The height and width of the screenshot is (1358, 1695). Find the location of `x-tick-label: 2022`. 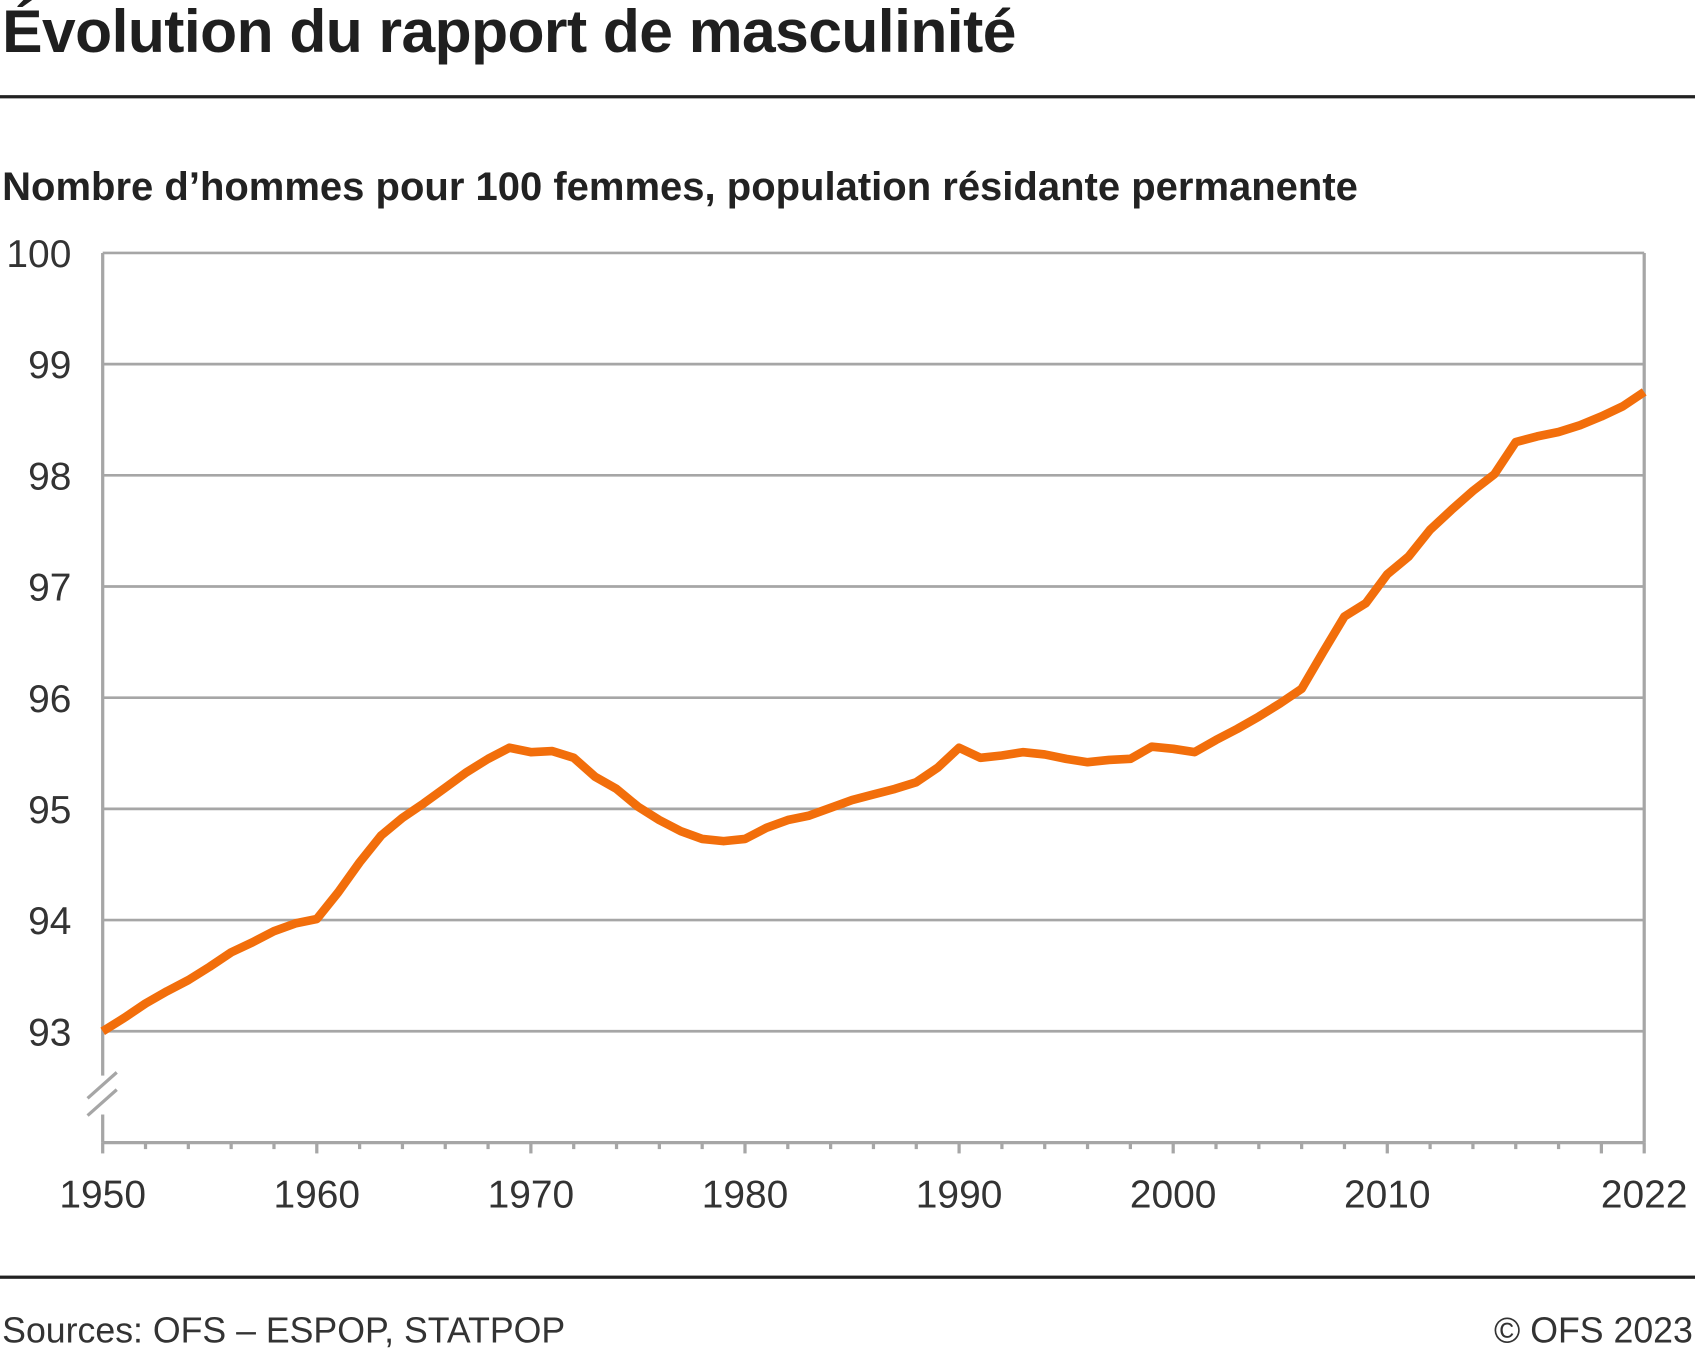

x-tick-label: 2022 is located at coordinates (1644, 1194).